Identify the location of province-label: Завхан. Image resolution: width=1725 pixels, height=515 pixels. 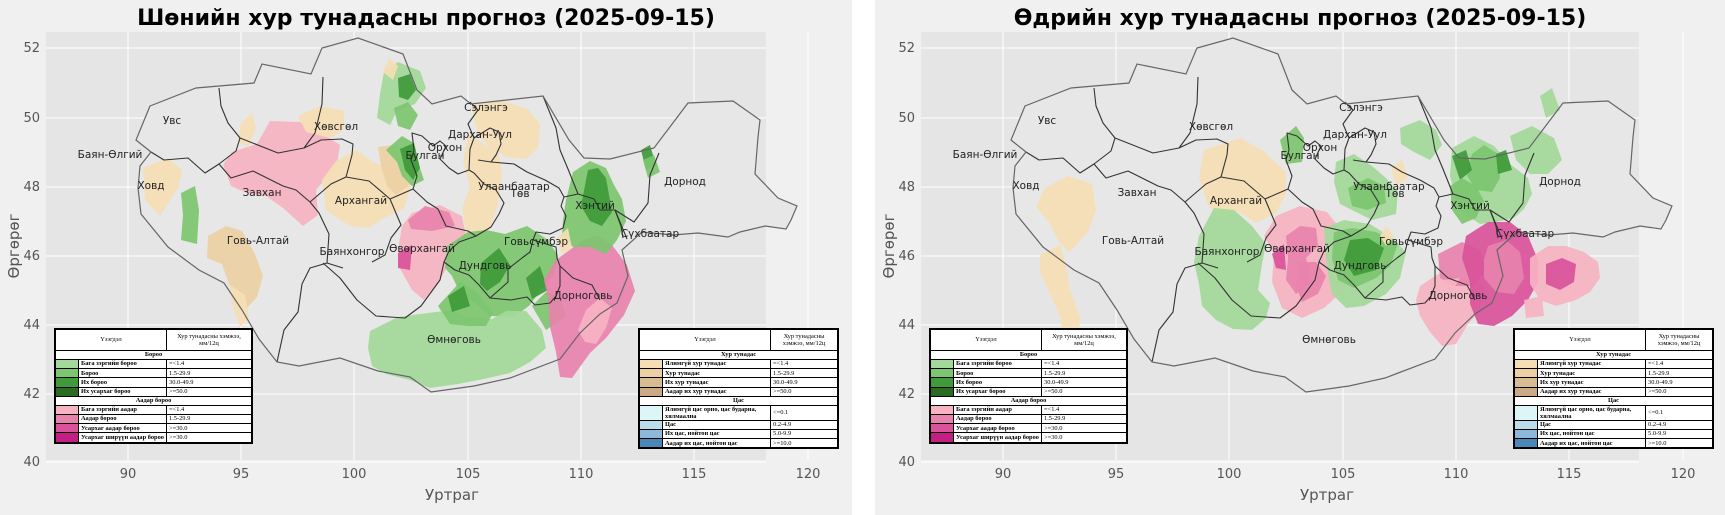
(262, 193).